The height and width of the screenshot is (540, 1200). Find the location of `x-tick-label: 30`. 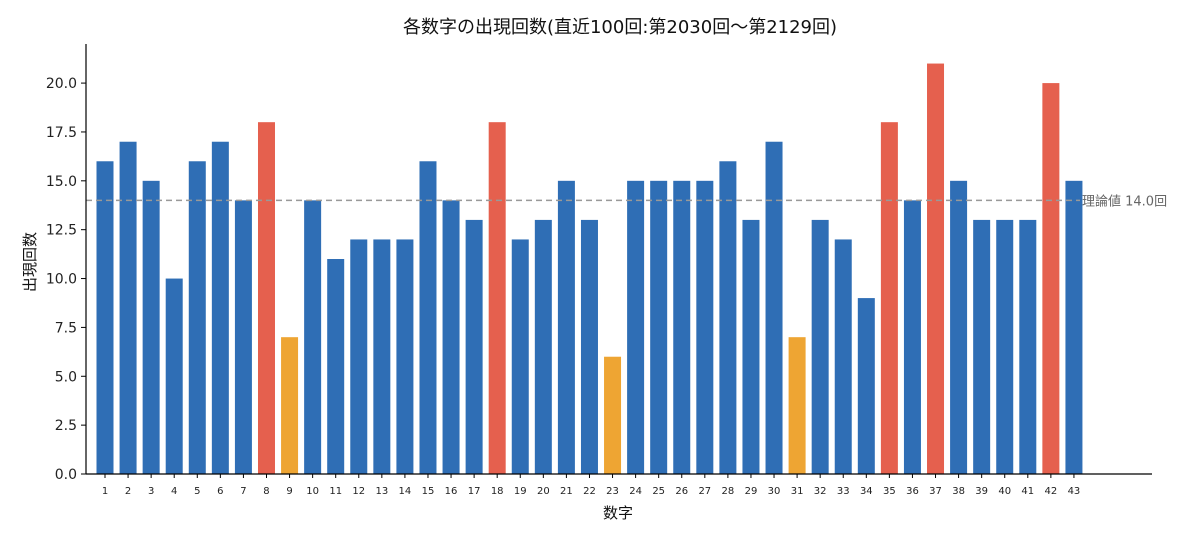

x-tick-label: 30 is located at coordinates (774, 491).